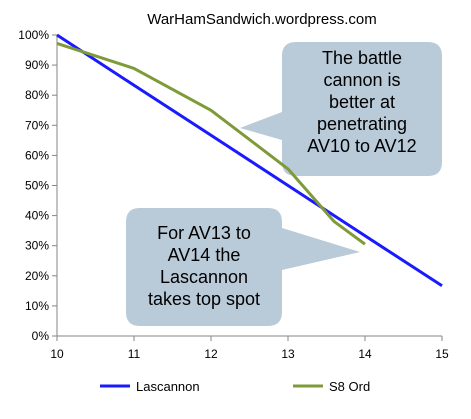  Describe the element at coordinates (204, 255) in the screenshot. I see `callout-text-line: AV14 the` at that location.